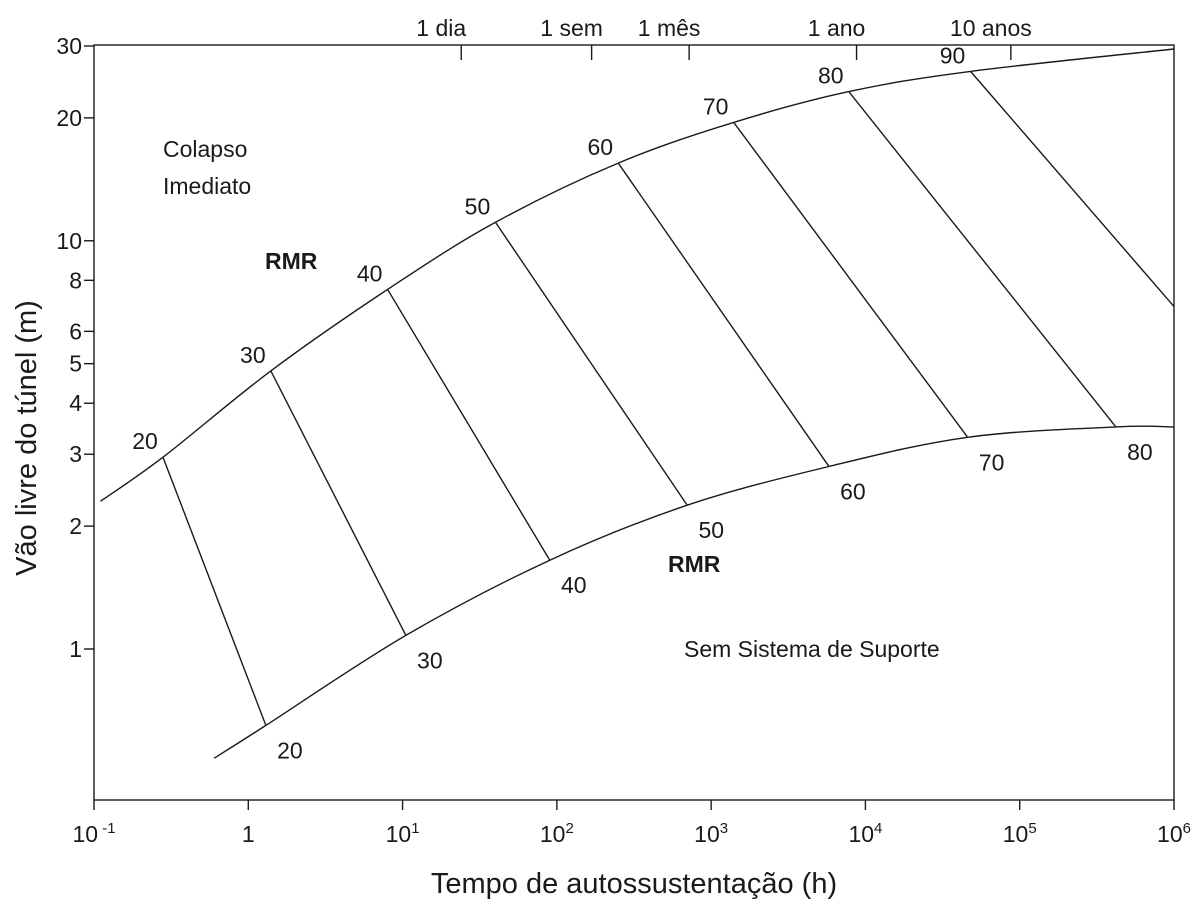 The height and width of the screenshot is (903, 1198). Describe the element at coordinates (837, 28) in the screenshot. I see `top-tick-label: 1 ano` at that location.